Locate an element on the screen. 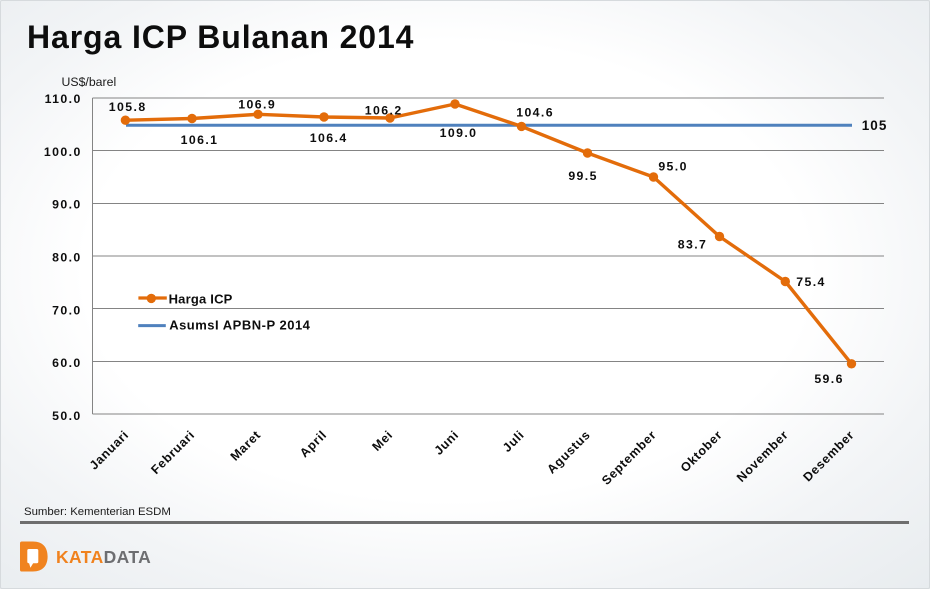  svg-text: Maret is located at coordinates (246, 446).